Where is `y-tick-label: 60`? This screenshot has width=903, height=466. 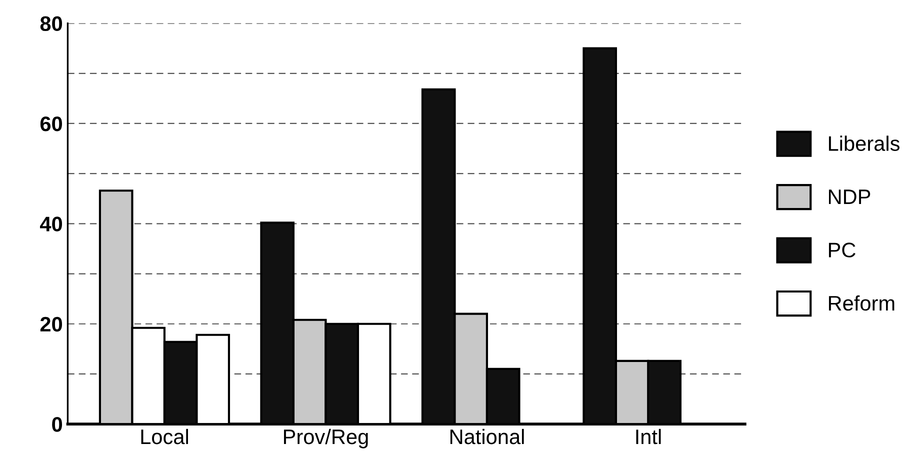 y-tick-label: 60 is located at coordinates (51, 124).